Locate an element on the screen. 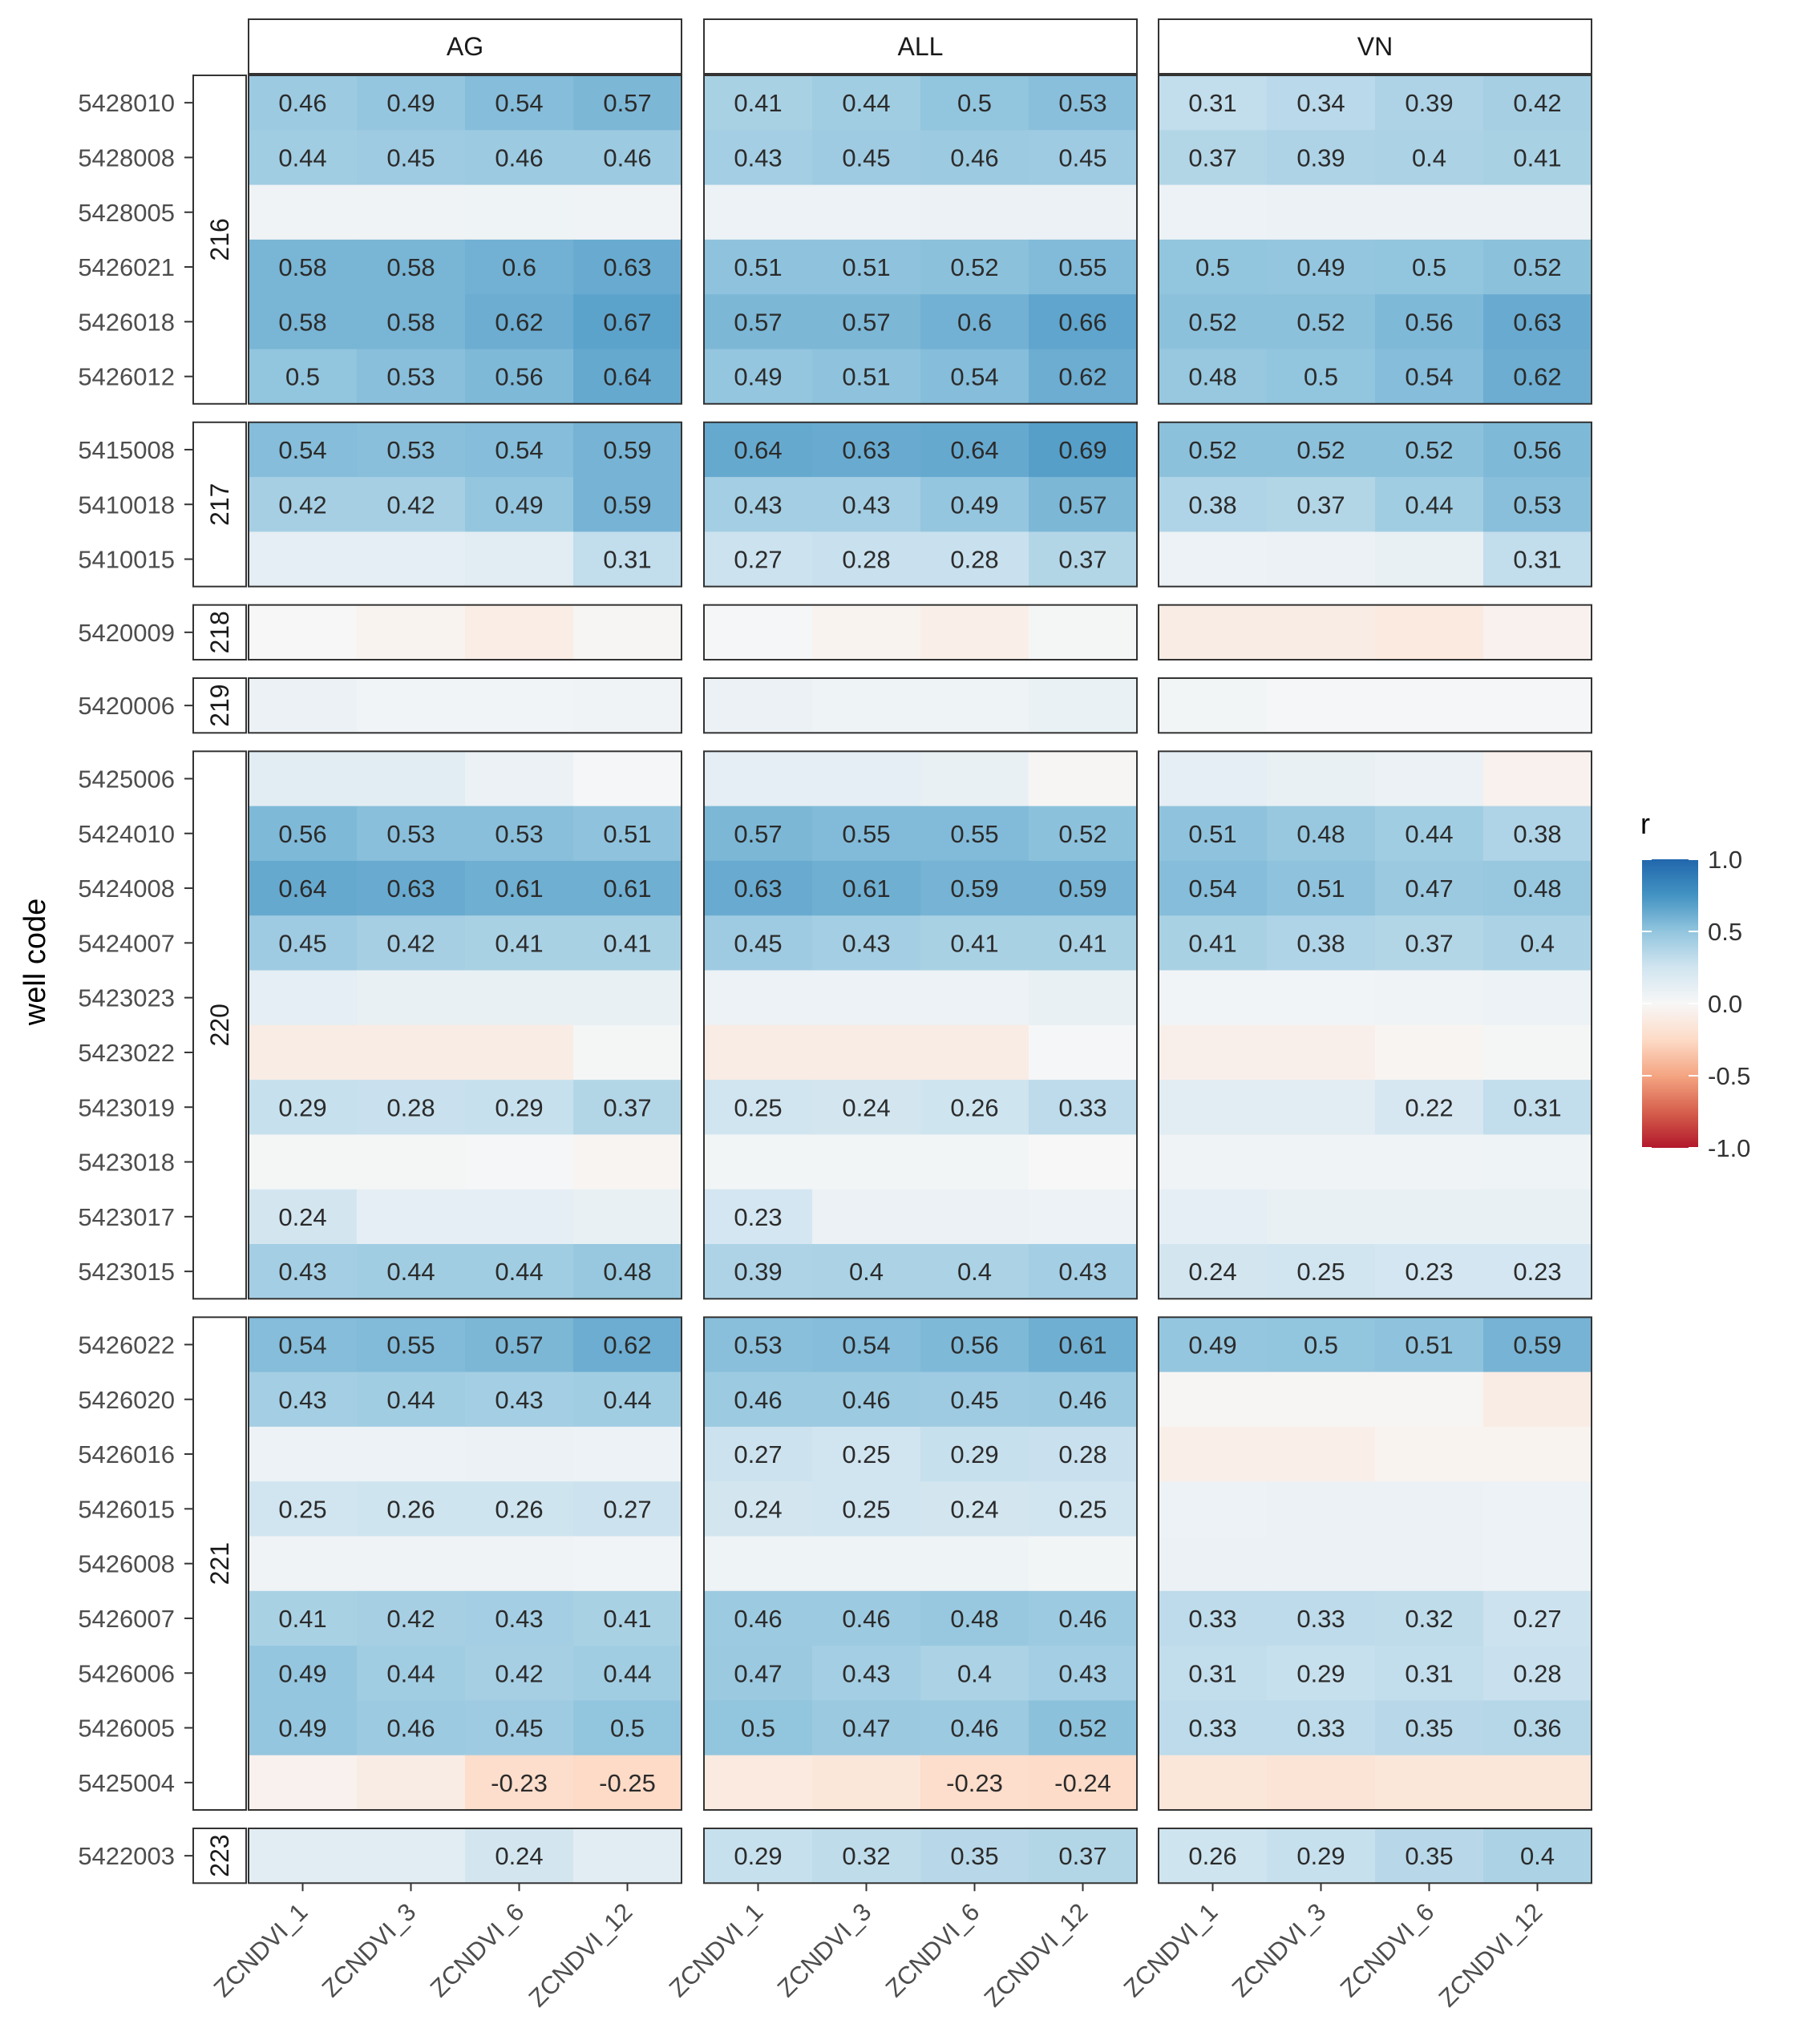 The height and width of the screenshot is (2044, 1804). cell-value-label: 0.49 is located at coordinates (302, 1673).